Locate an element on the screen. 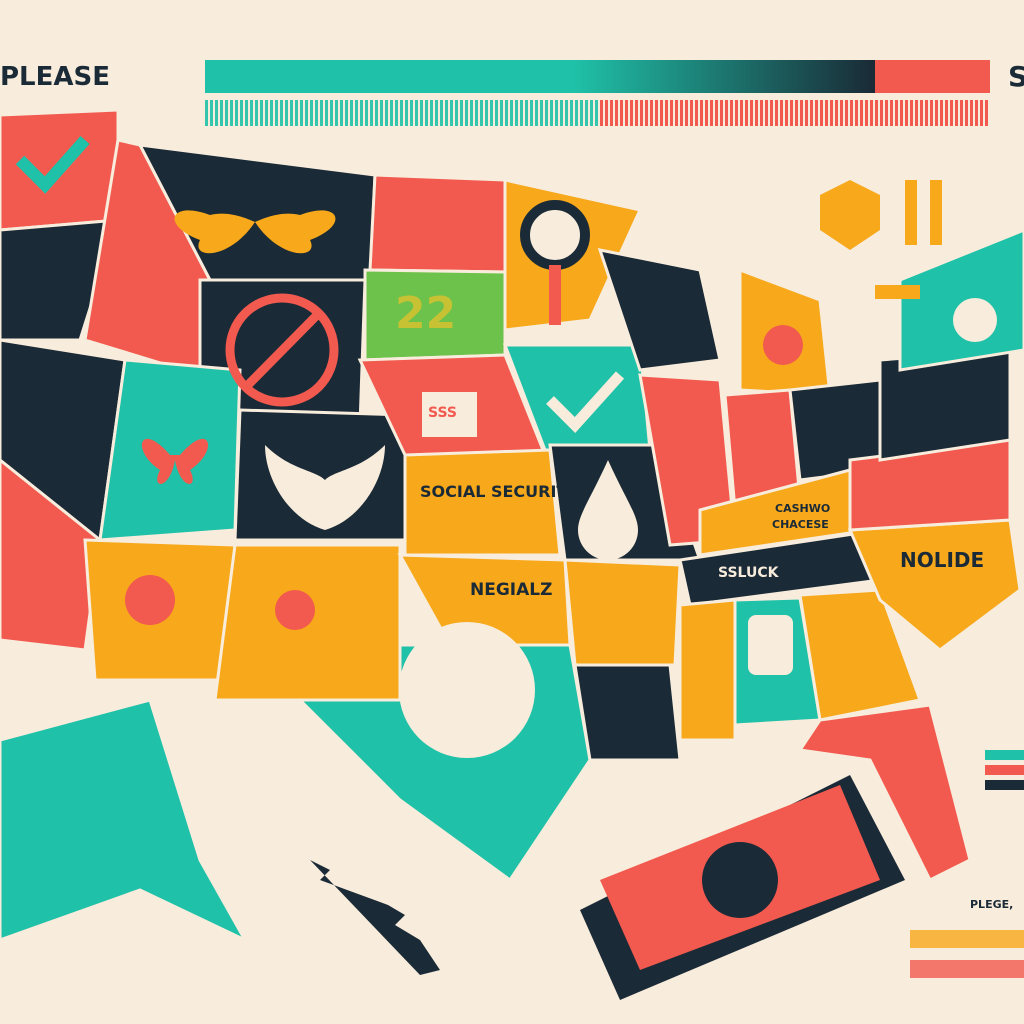  magnifier-icon is located at coordinates (555, 235).